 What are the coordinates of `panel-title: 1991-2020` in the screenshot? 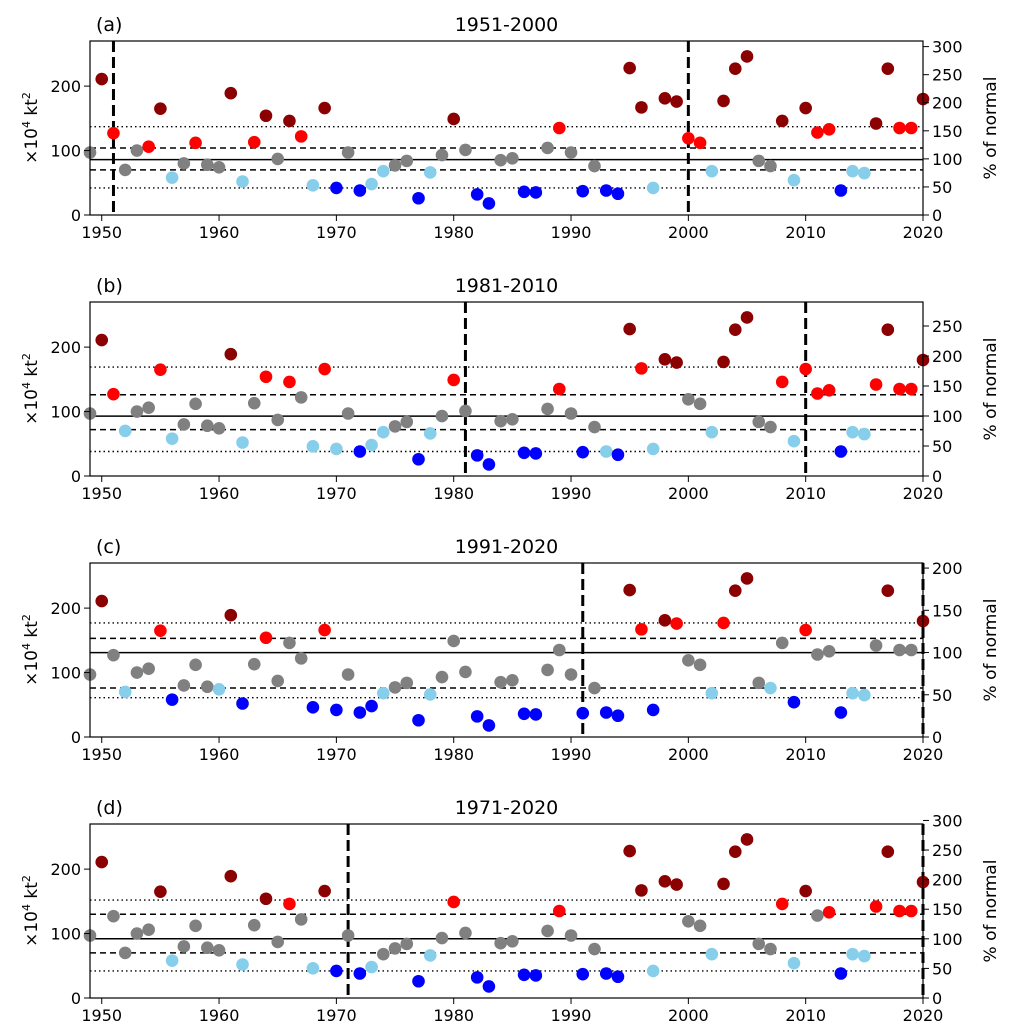 It's located at (507, 547).